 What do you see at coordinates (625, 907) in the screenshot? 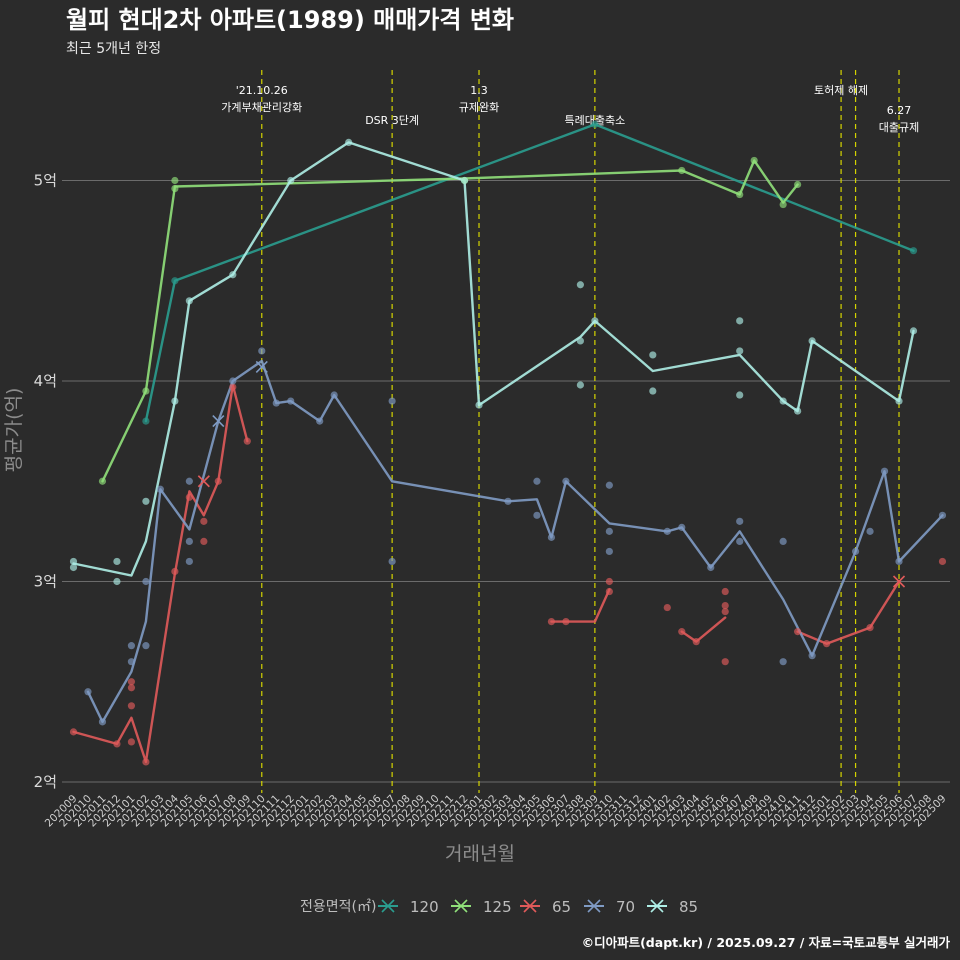
I see `legend-label: 70` at bounding box center [625, 907].